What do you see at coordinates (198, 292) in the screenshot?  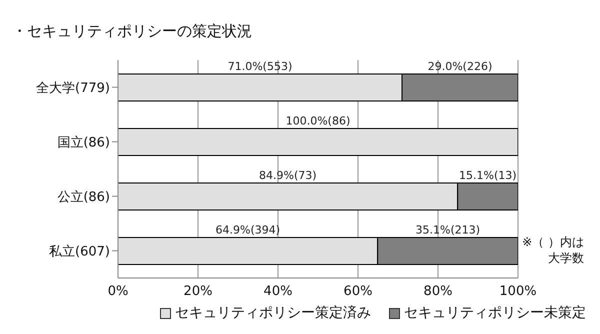 I see `x-tick-label: 20%` at bounding box center [198, 292].